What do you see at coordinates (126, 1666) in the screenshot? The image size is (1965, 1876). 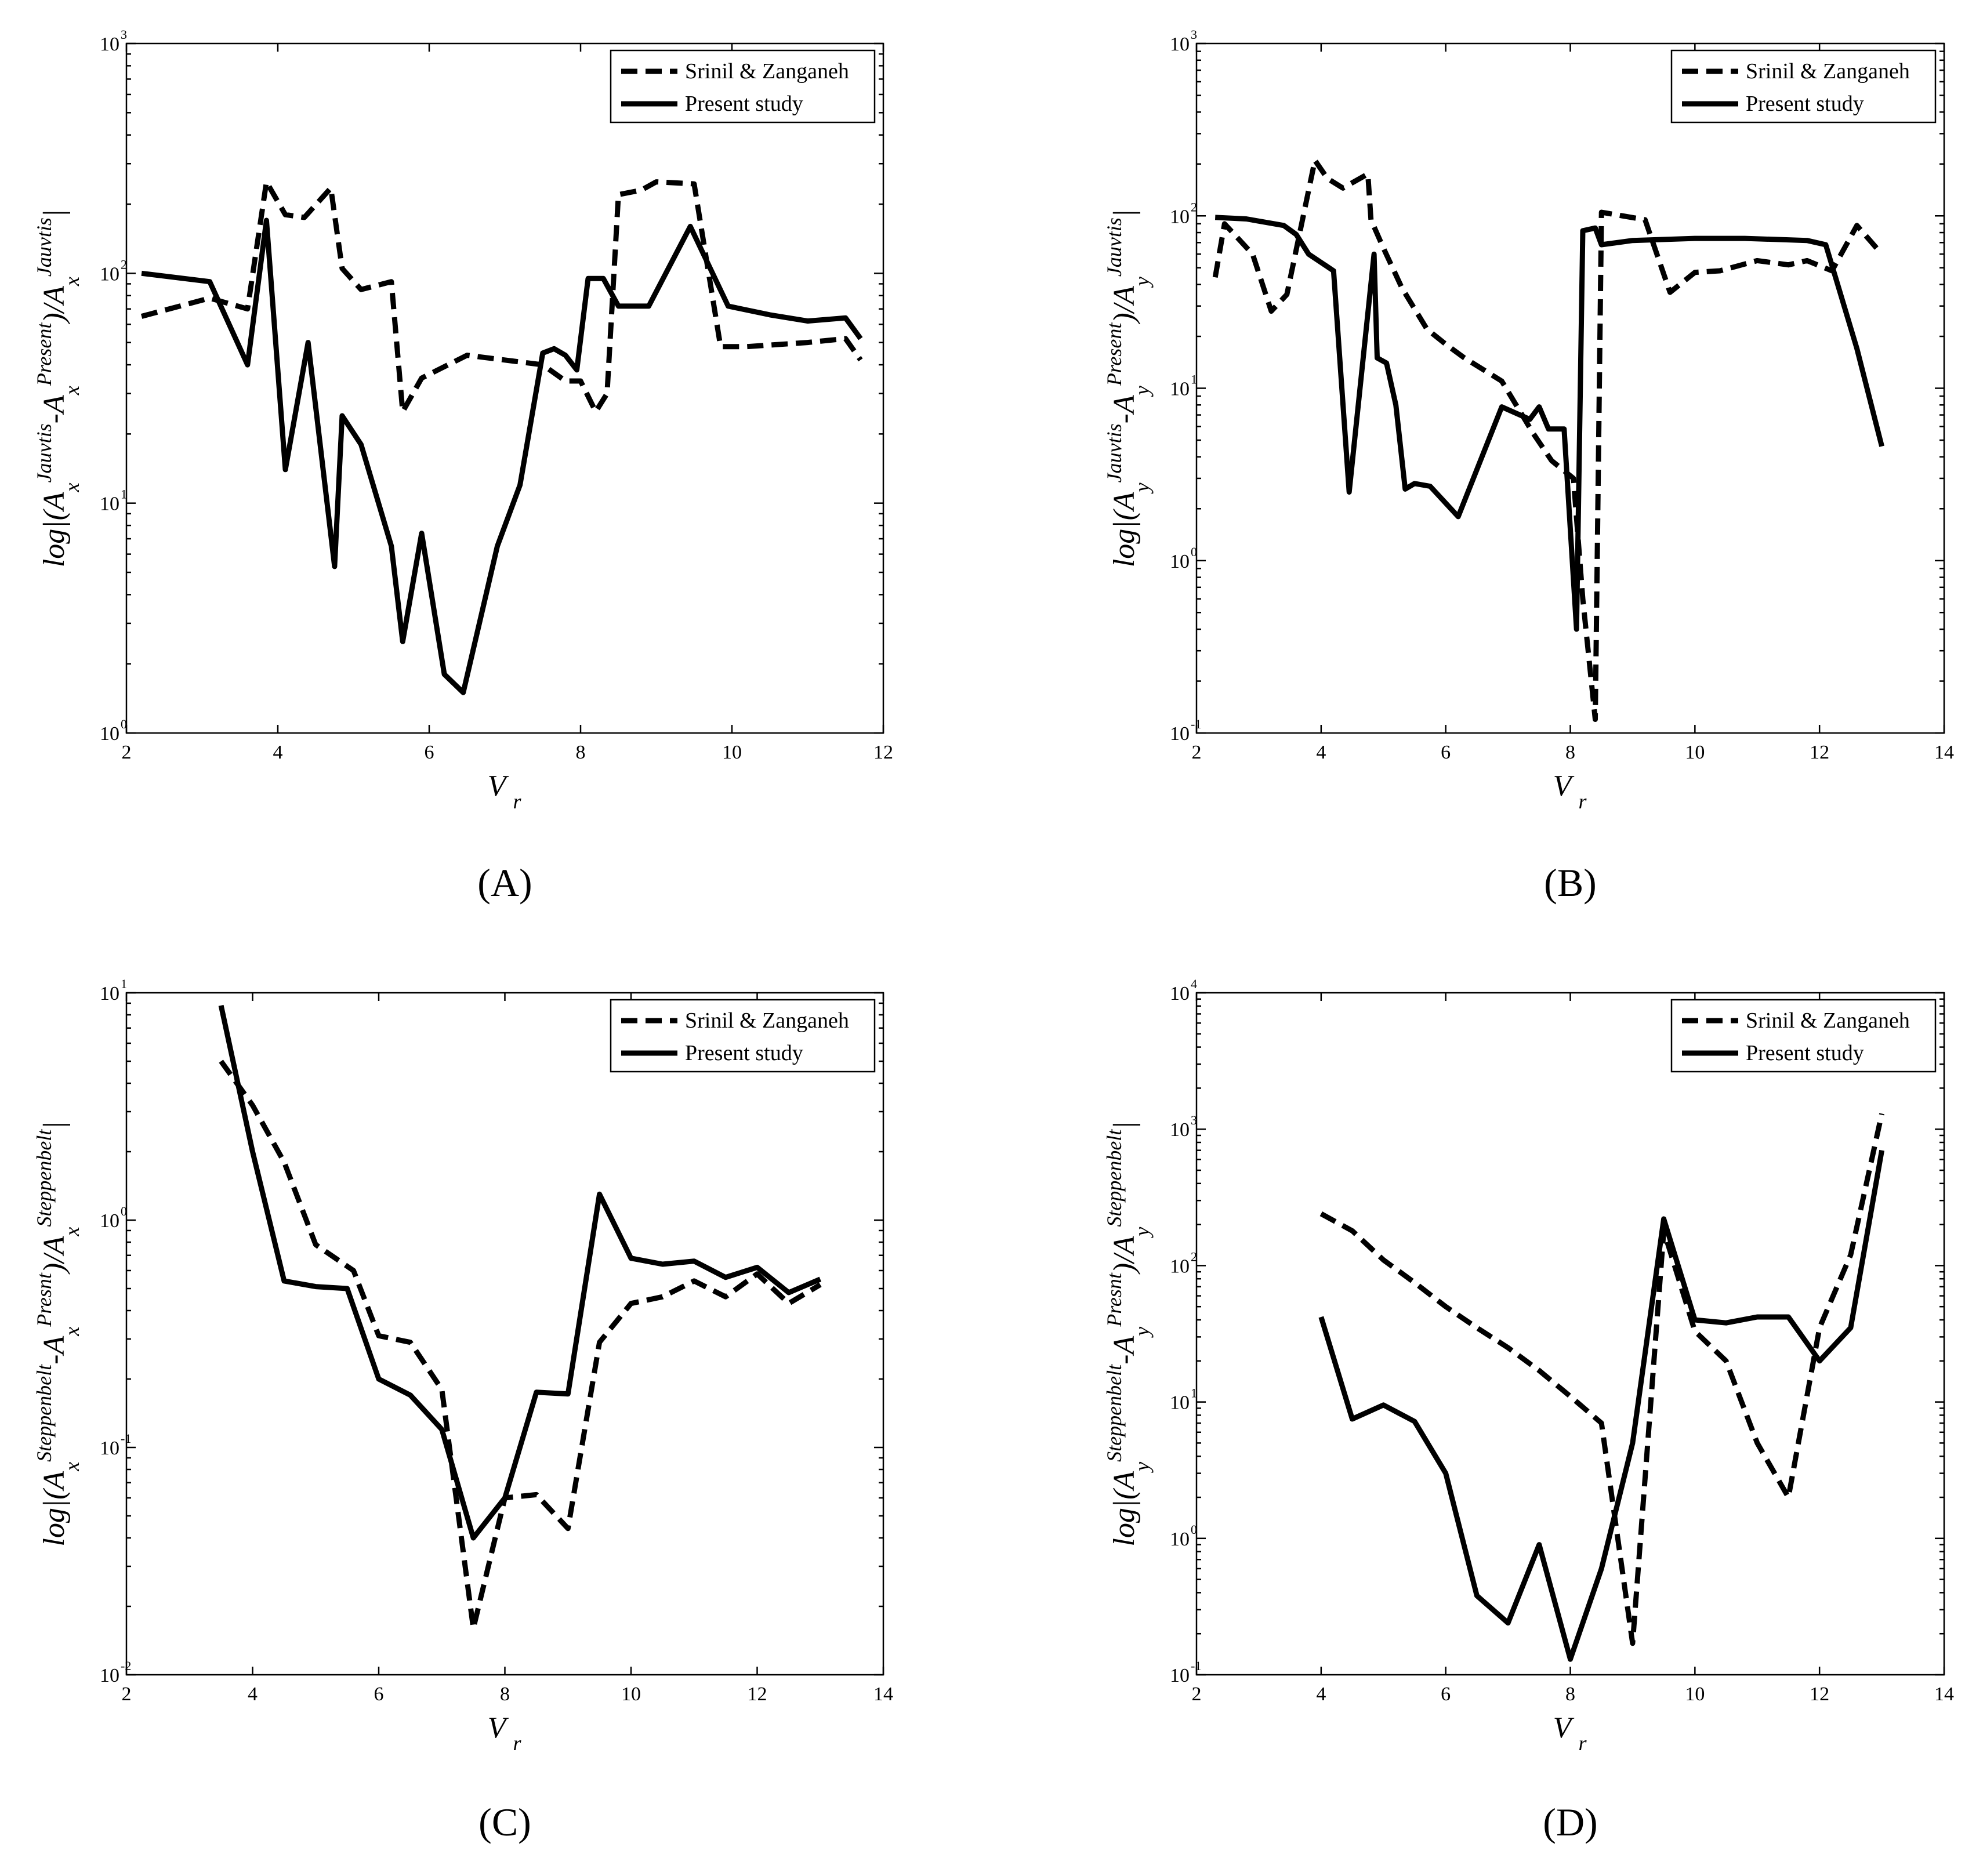 I see `y-tick-exponent: -2` at bounding box center [126, 1666].